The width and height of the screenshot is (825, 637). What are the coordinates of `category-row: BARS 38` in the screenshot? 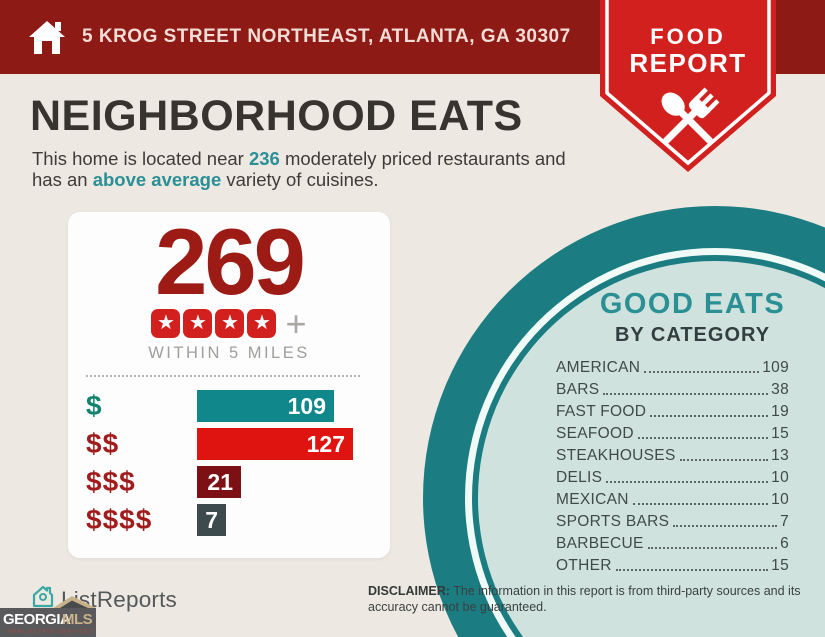 It's located at (672, 388).